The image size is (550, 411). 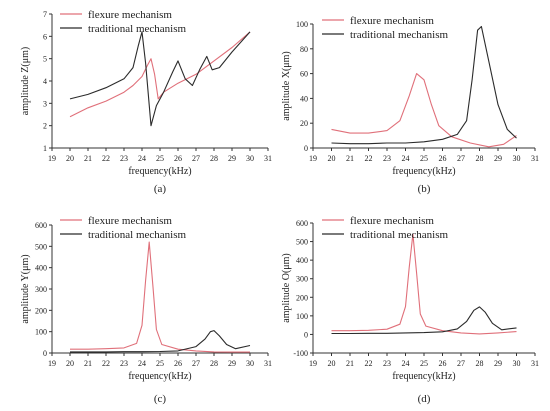 What do you see at coordinates (424, 189) in the screenshot?
I see `panel-caption: (b)` at bounding box center [424, 189].